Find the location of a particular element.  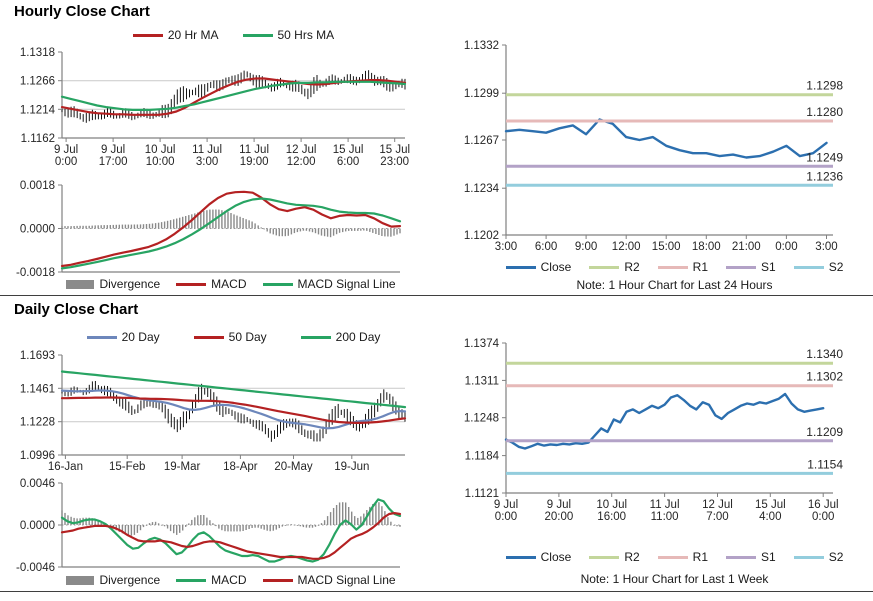

svg-text: 0:00 is located at coordinates (786, 247).